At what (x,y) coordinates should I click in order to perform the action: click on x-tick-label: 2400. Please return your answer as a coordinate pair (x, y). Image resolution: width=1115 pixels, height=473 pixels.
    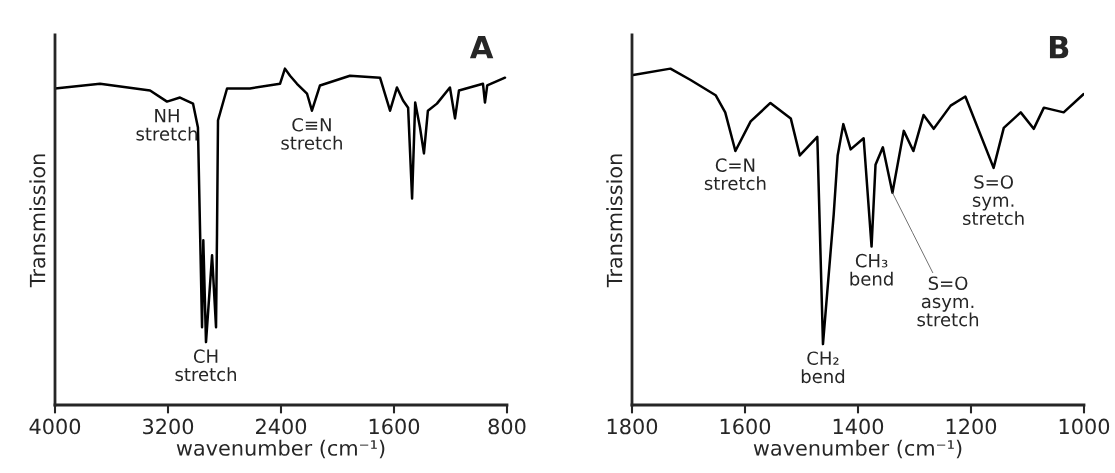
    Looking at the image, I should click on (281, 426).